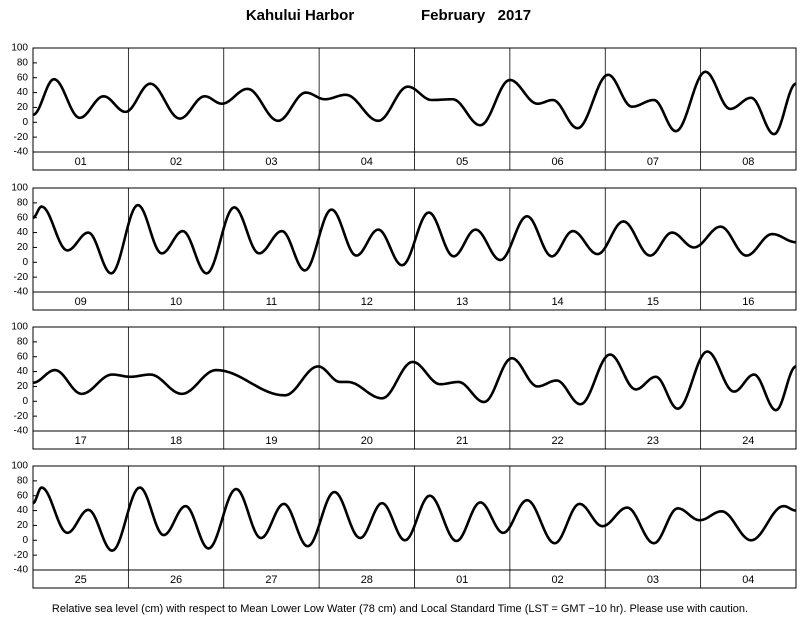 This screenshot has height=618, width=800. I want to click on day-label: 10, so click(176, 302).